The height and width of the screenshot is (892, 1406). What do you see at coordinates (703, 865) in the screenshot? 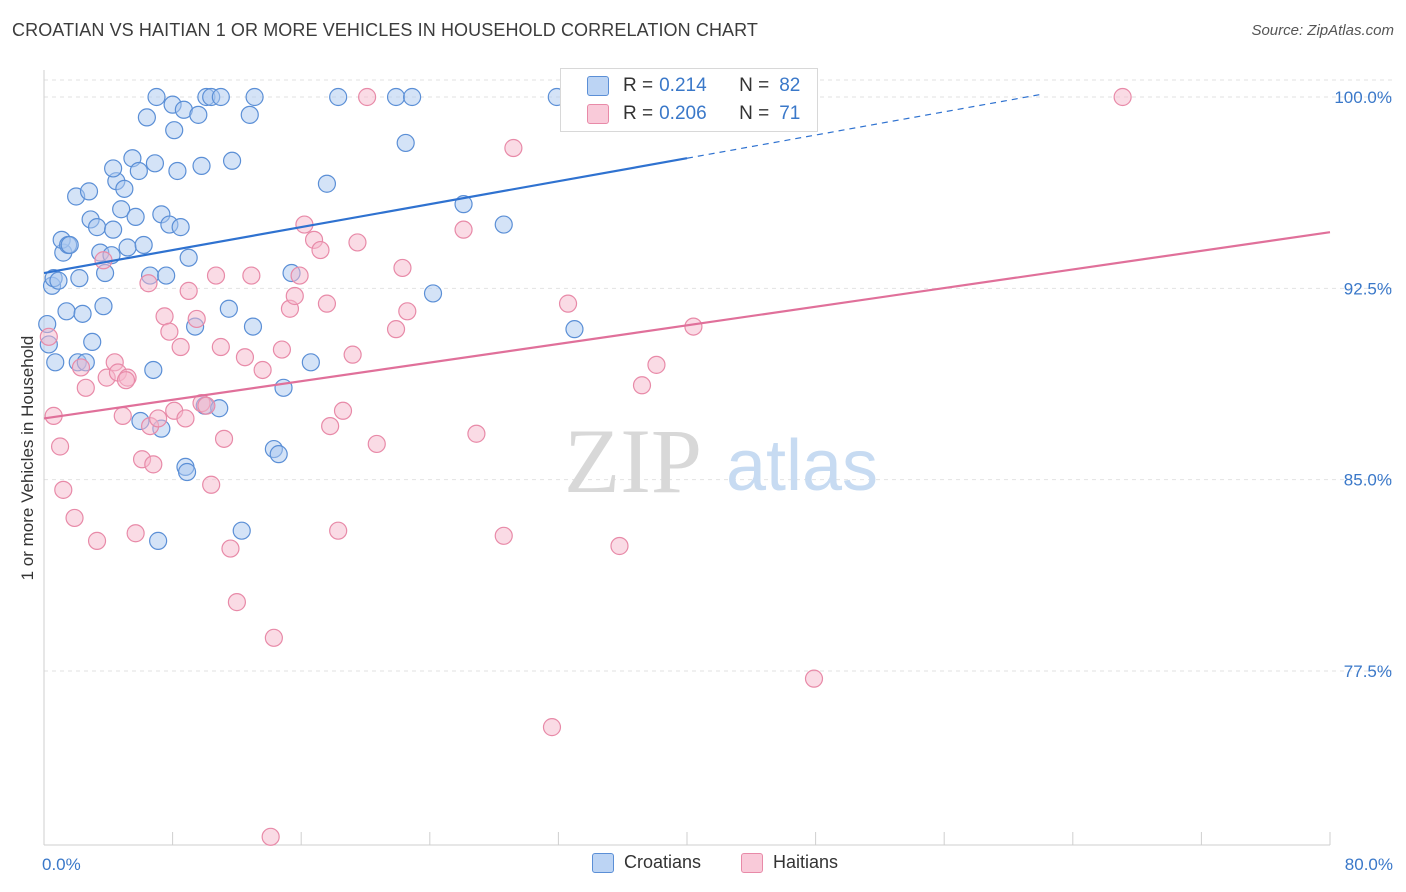
I see `series-legend: Croatians Haitians` at bounding box center [703, 865].